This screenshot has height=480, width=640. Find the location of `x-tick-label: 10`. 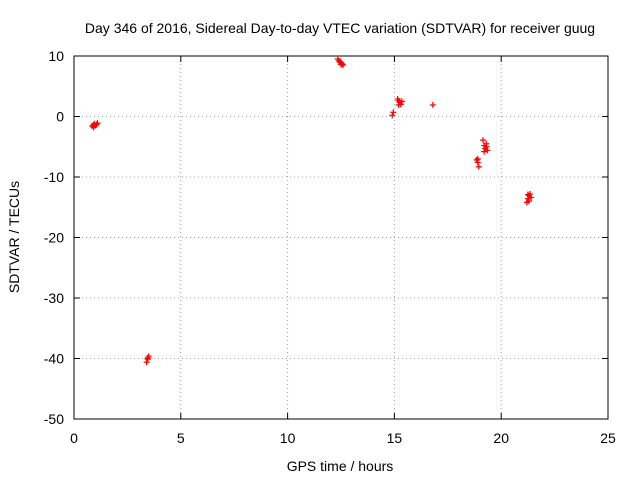

x-tick-label: 10 is located at coordinates (288, 438).